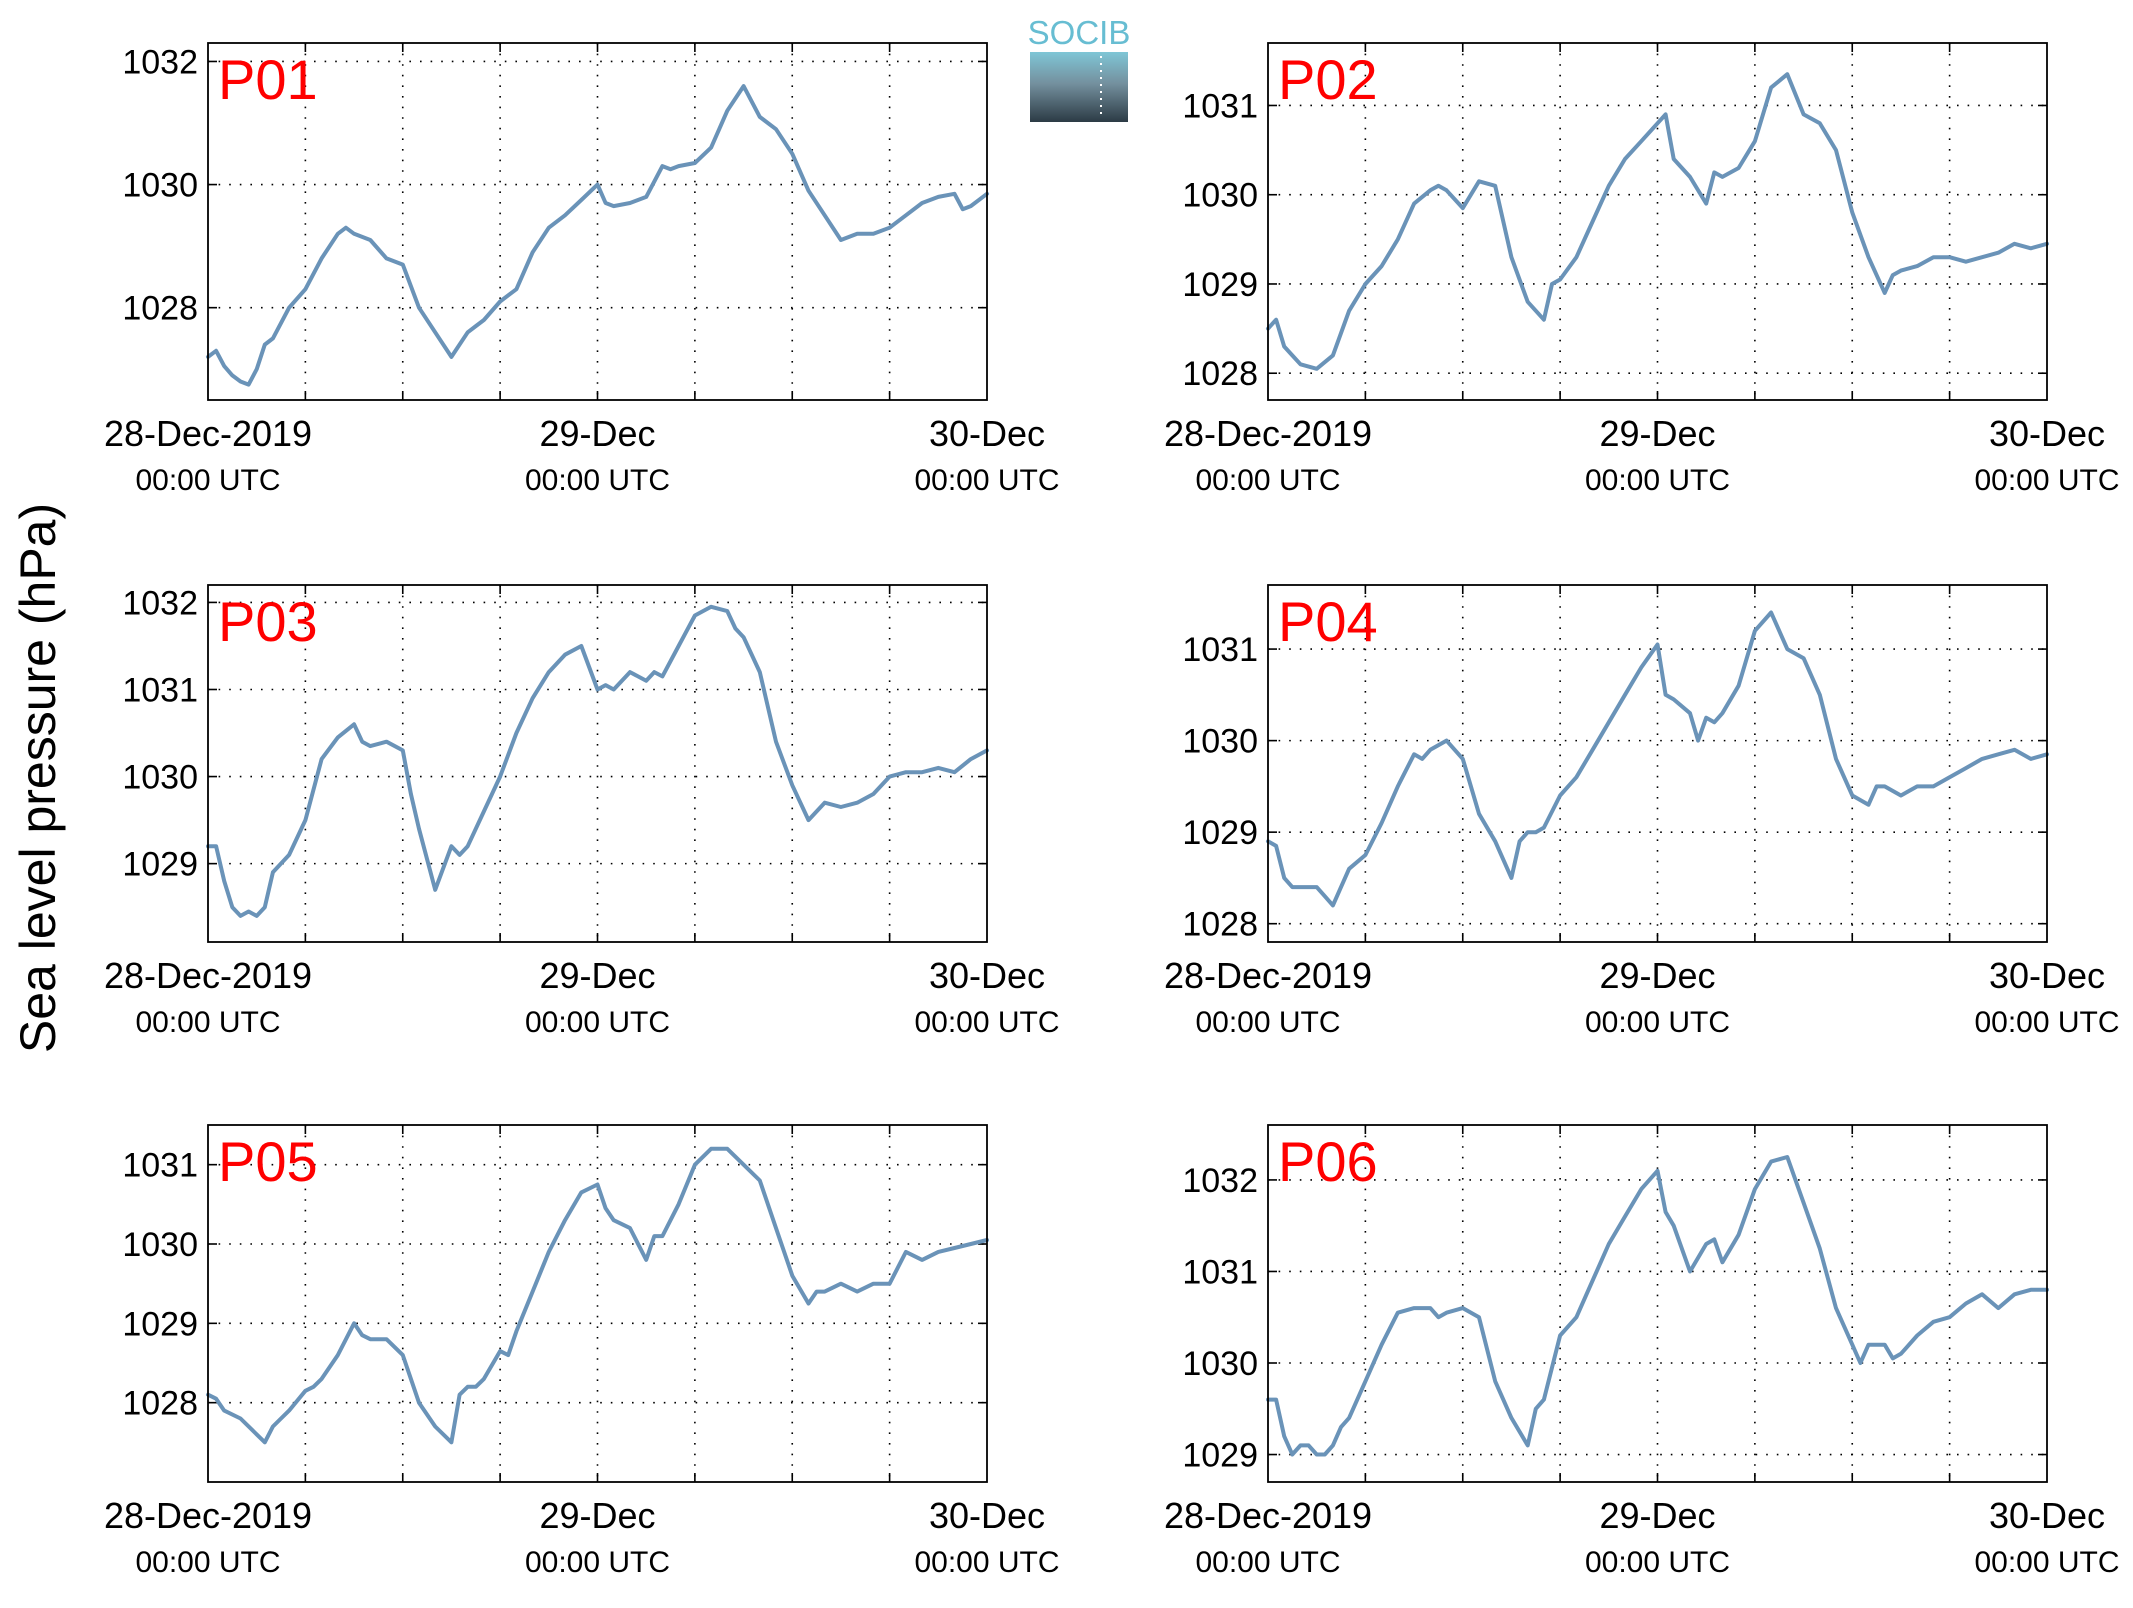  I want to click on panel-label: P02, so click(1328, 79).